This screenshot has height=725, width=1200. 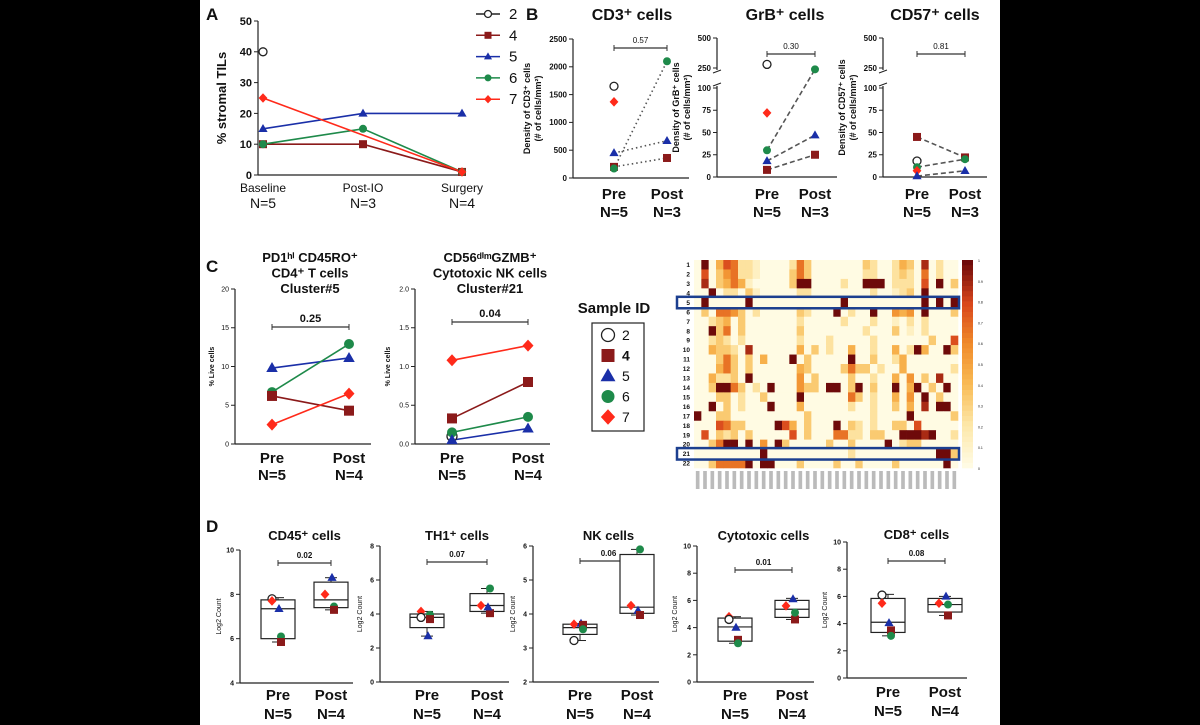 What do you see at coordinates (688, 275) in the screenshot?
I see `heatmap-row-label: 2` at bounding box center [688, 275].